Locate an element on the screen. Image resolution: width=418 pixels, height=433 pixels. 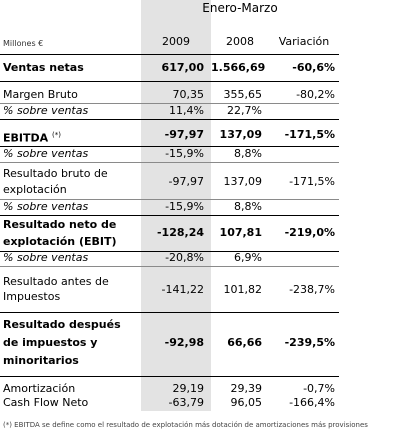
row-value-2009: -92,98 is located at coordinates (184, 342).